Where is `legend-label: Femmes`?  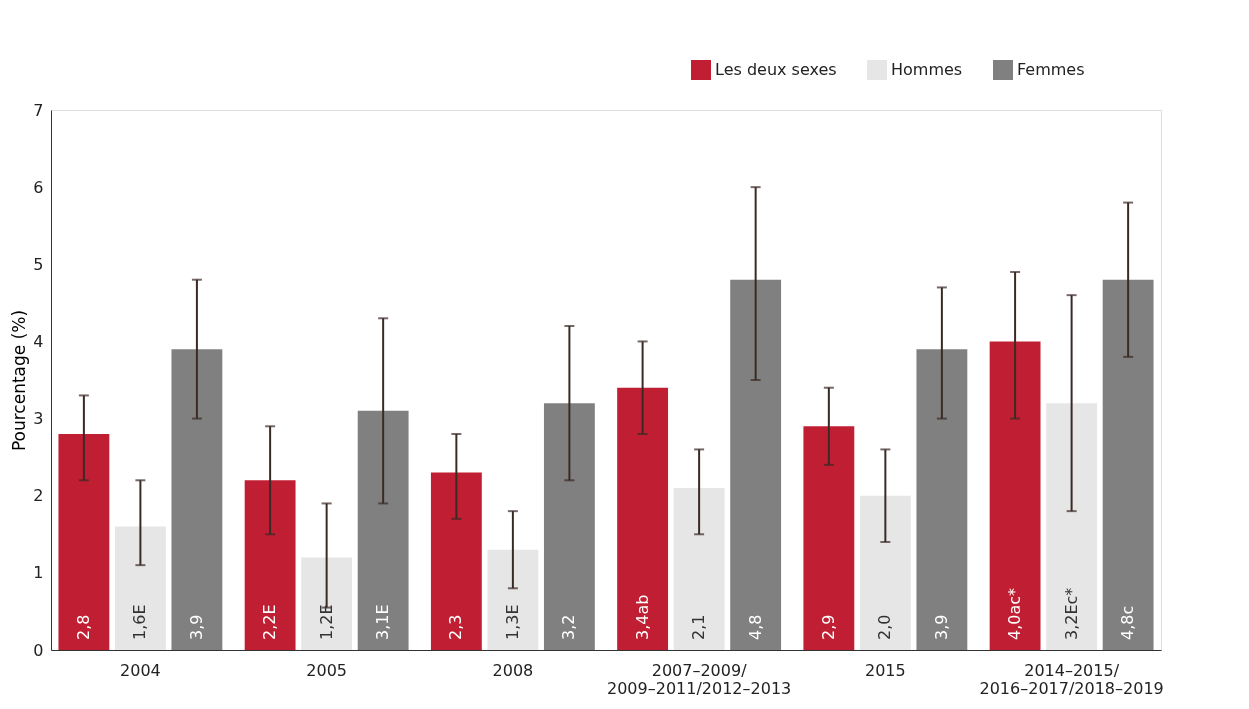 legend-label: Femmes is located at coordinates (1051, 69).